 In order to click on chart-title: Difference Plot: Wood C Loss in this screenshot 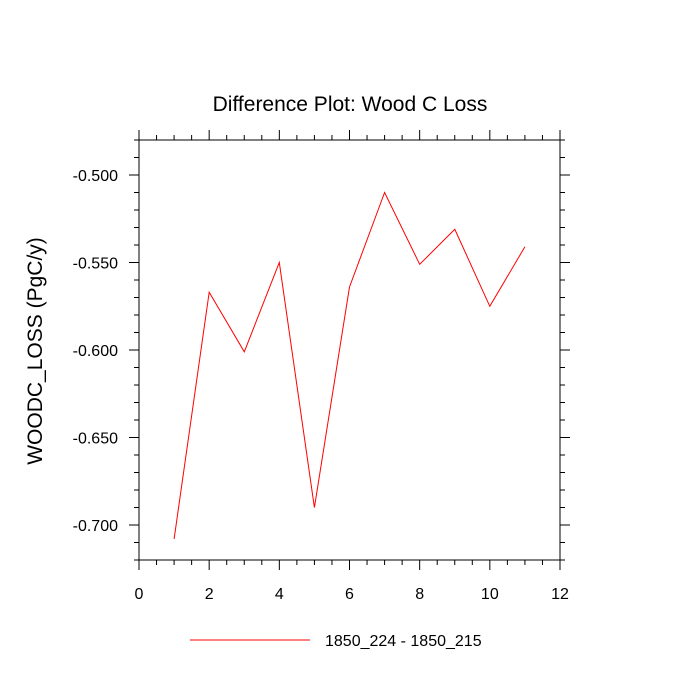, I will do `click(350, 104)`.